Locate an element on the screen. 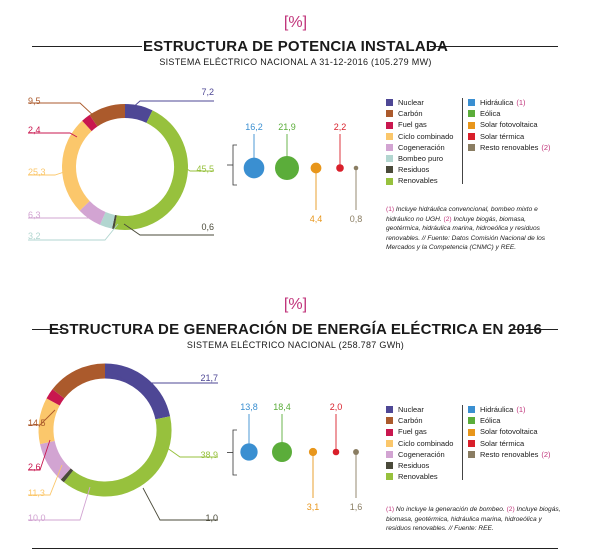 This screenshot has height=559, width=591. bubble-hidraulica is located at coordinates (249, 452).